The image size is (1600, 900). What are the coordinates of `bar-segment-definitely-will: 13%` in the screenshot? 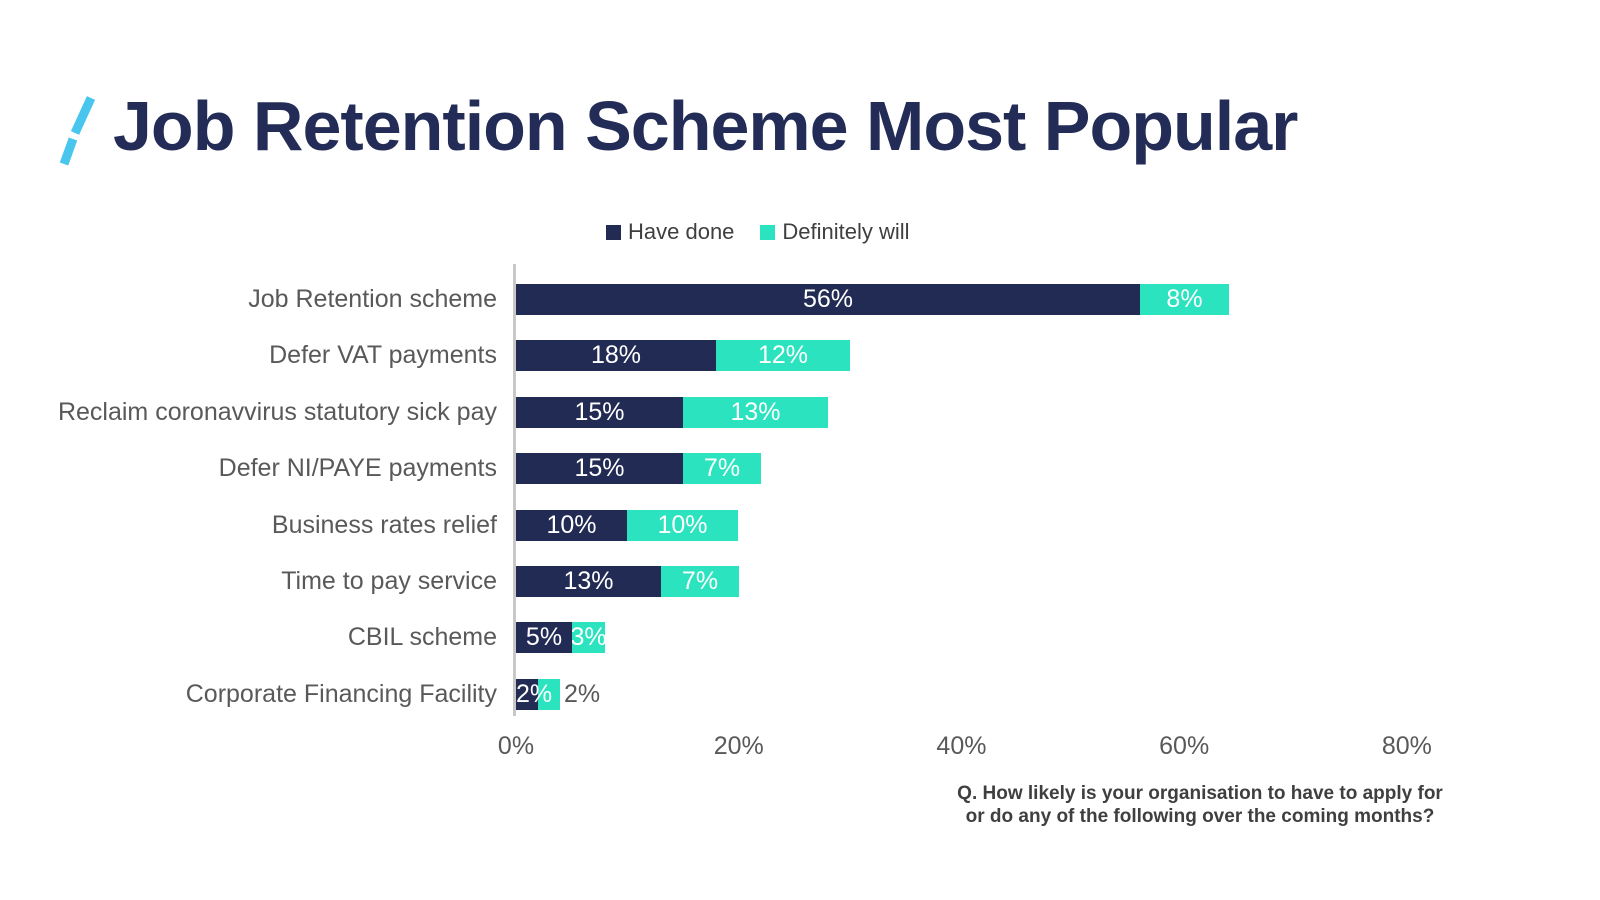 It's located at (755, 412).